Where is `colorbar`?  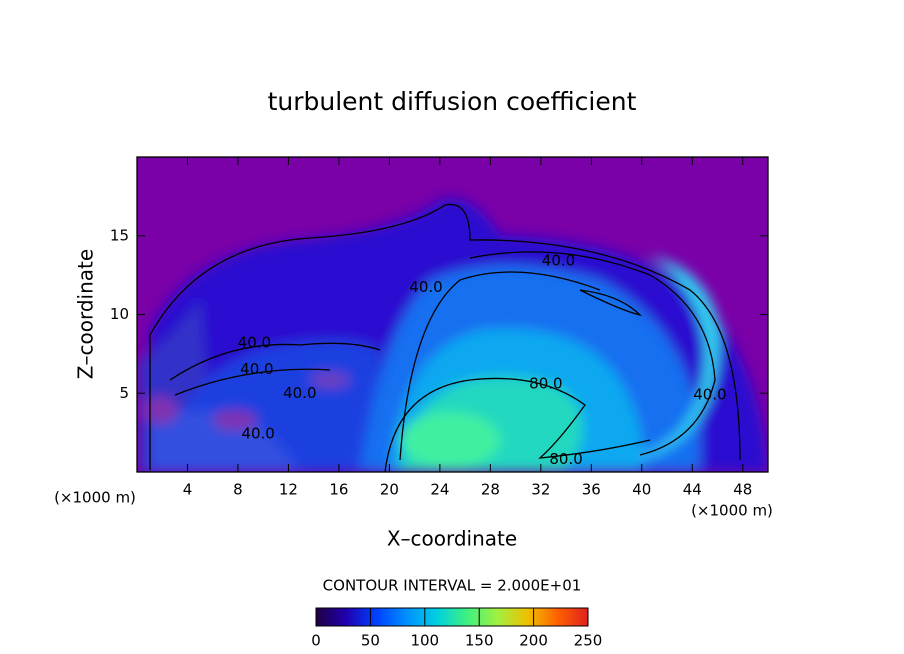 colorbar is located at coordinates (452, 617).